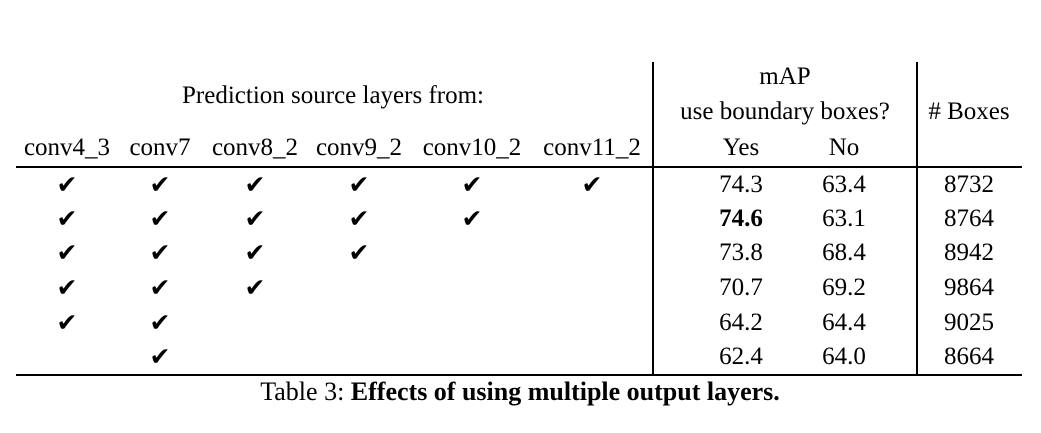  I want to click on header-rule, so click(519, 167).